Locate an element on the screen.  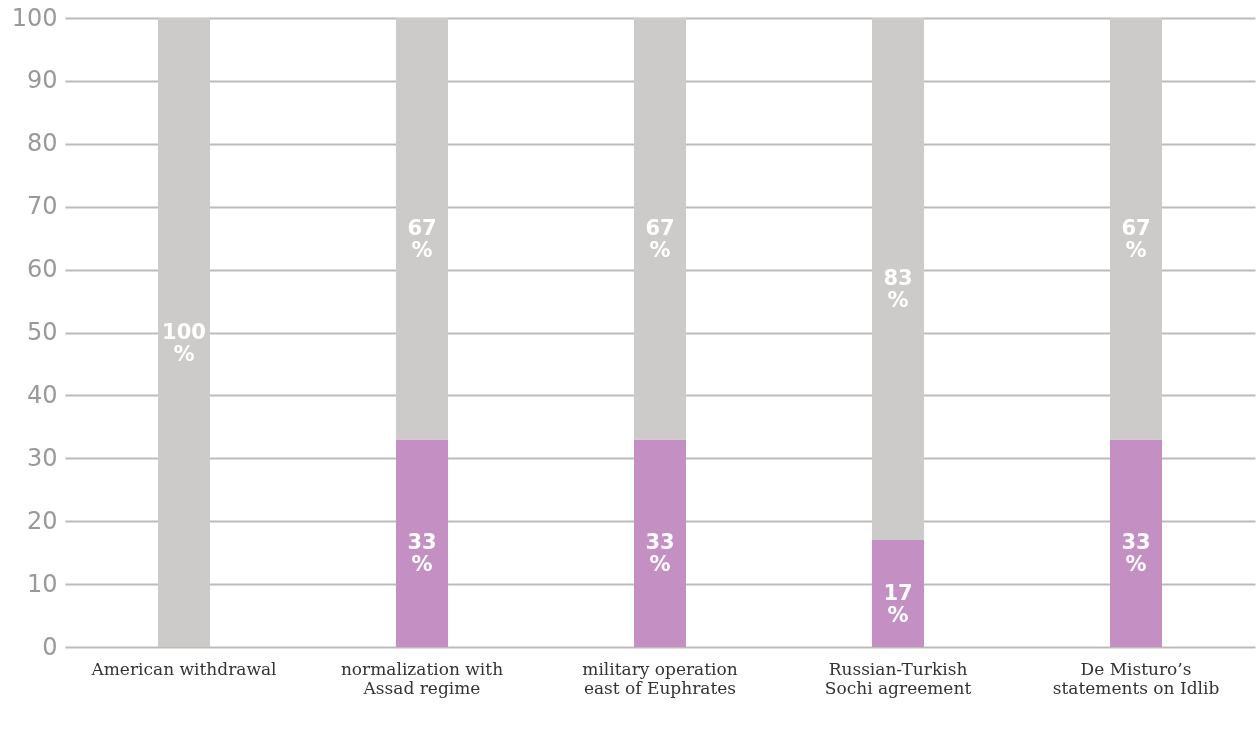
x-tick-label: American withdrawal is located at coordinates (183, 668).